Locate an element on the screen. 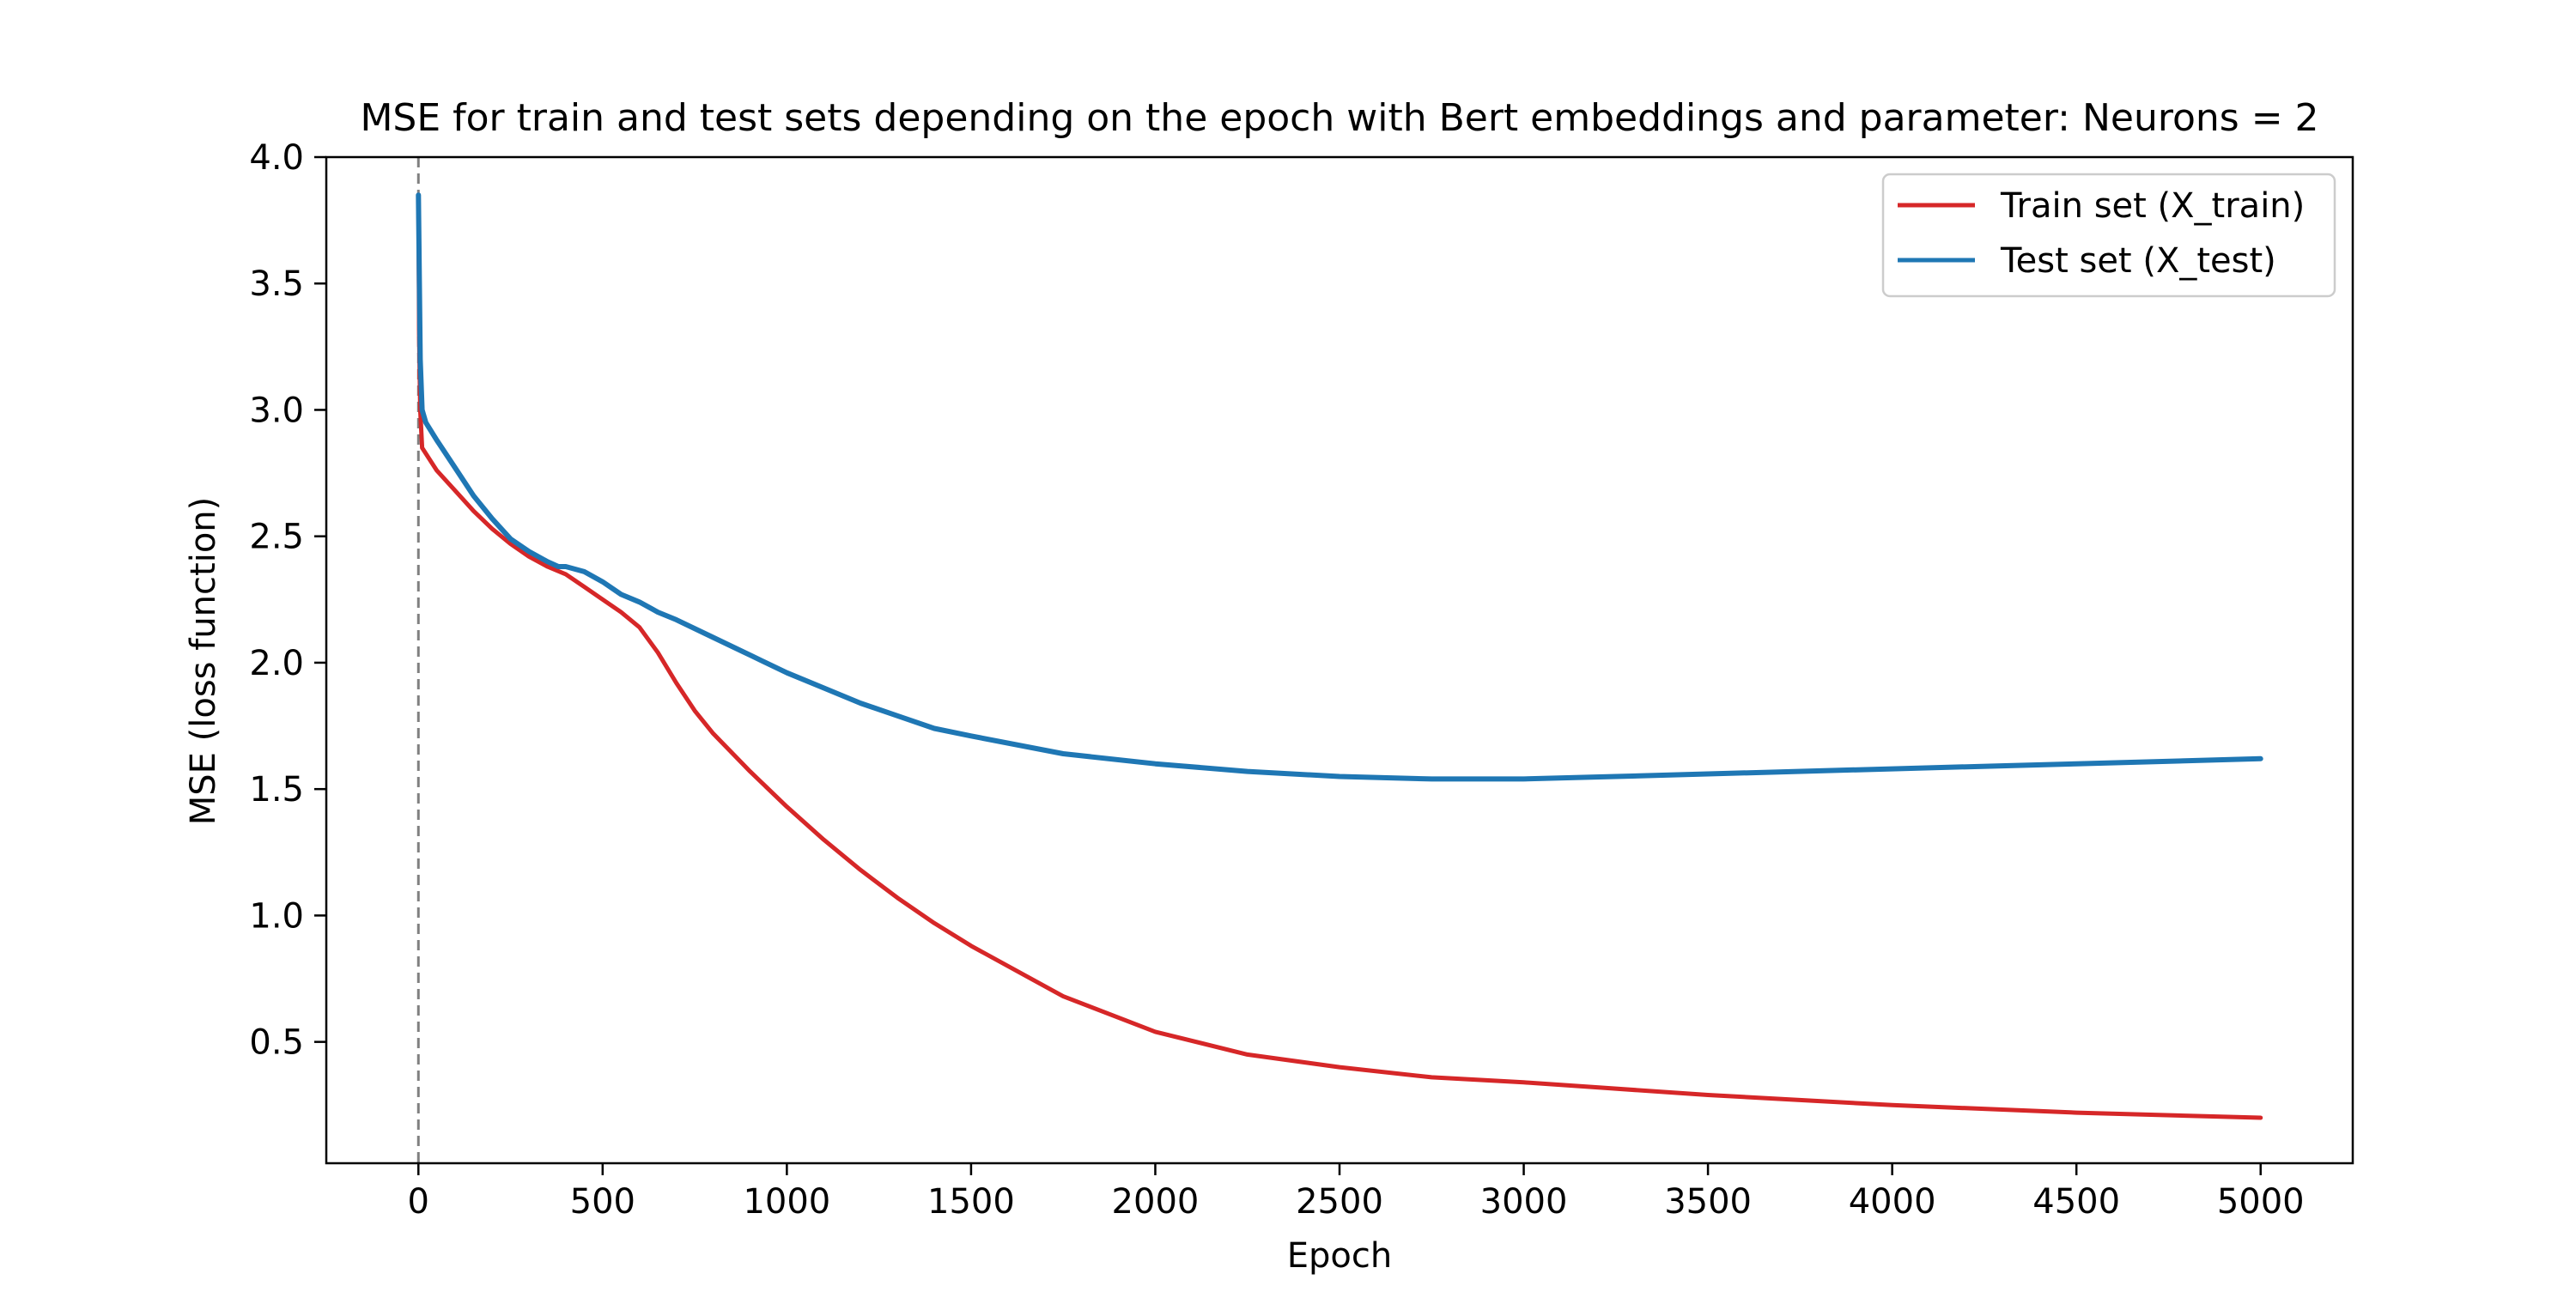 Image resolution: width=2576 pixels, height=1292 pixels. x-tick-label: 1000 is located at coordinates (786, 1202).